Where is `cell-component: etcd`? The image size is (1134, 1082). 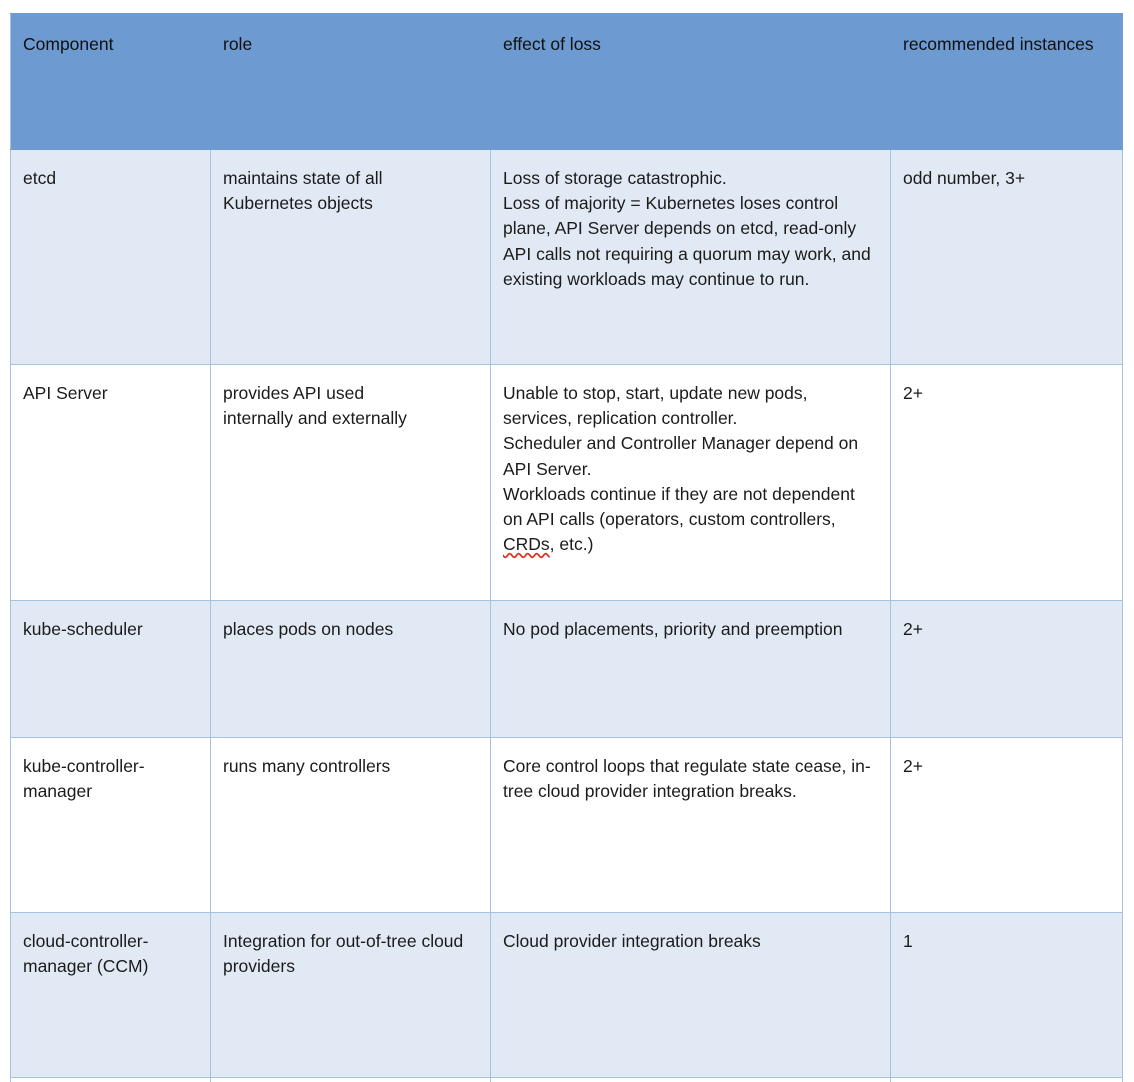 cell-component: etcd is located at coordinates (110, 257).